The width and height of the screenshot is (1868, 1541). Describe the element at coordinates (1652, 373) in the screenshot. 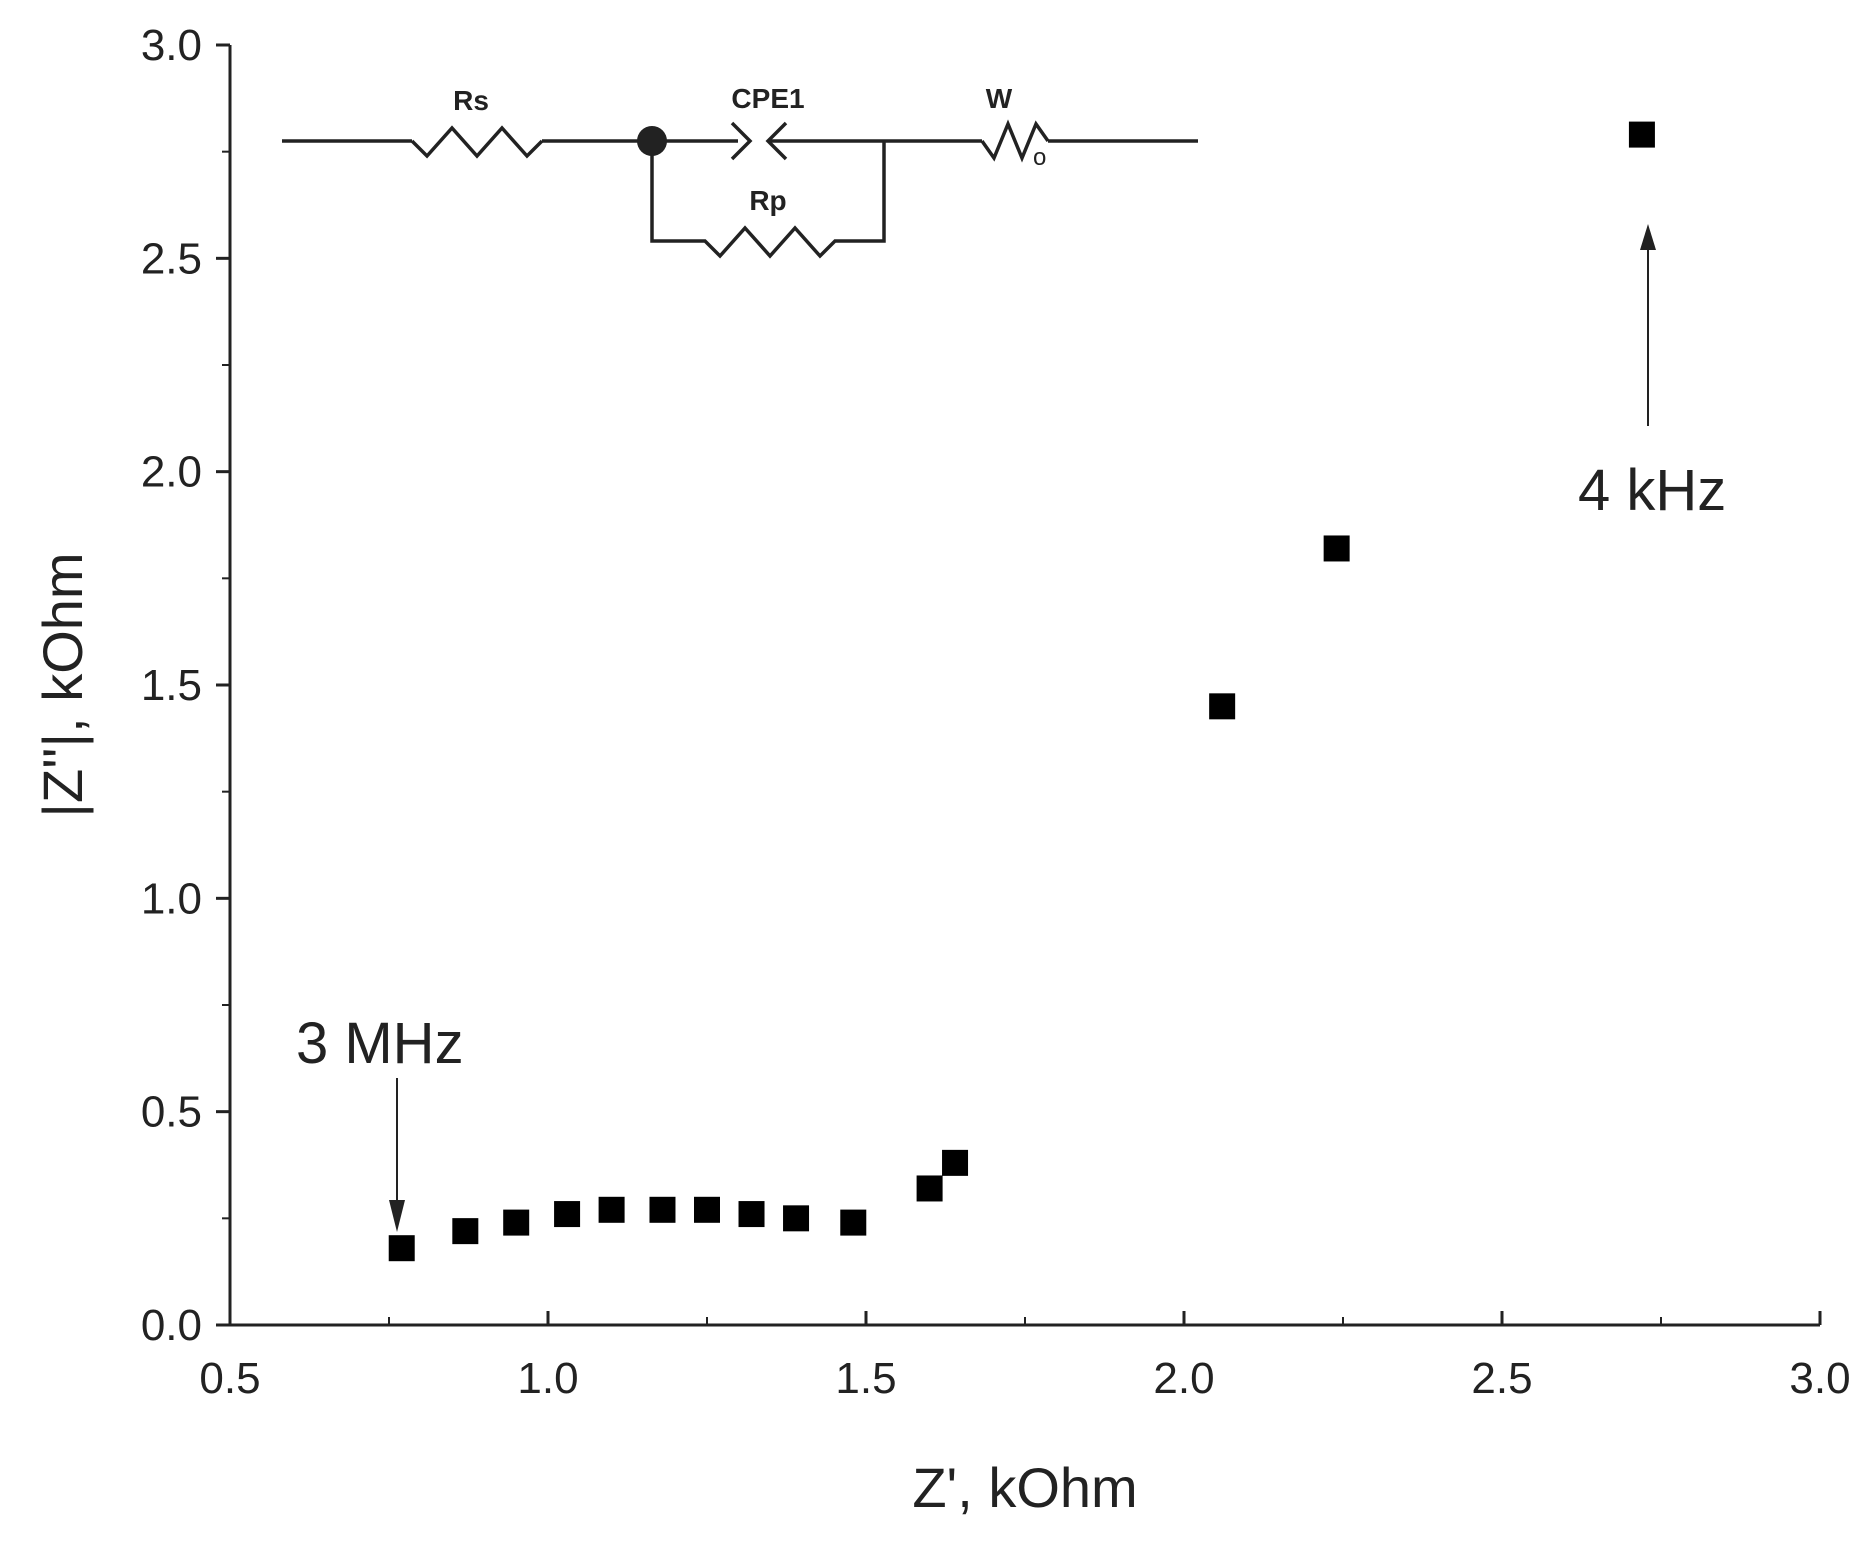

I see `annotation-4khz: 4 kHz` at that location.